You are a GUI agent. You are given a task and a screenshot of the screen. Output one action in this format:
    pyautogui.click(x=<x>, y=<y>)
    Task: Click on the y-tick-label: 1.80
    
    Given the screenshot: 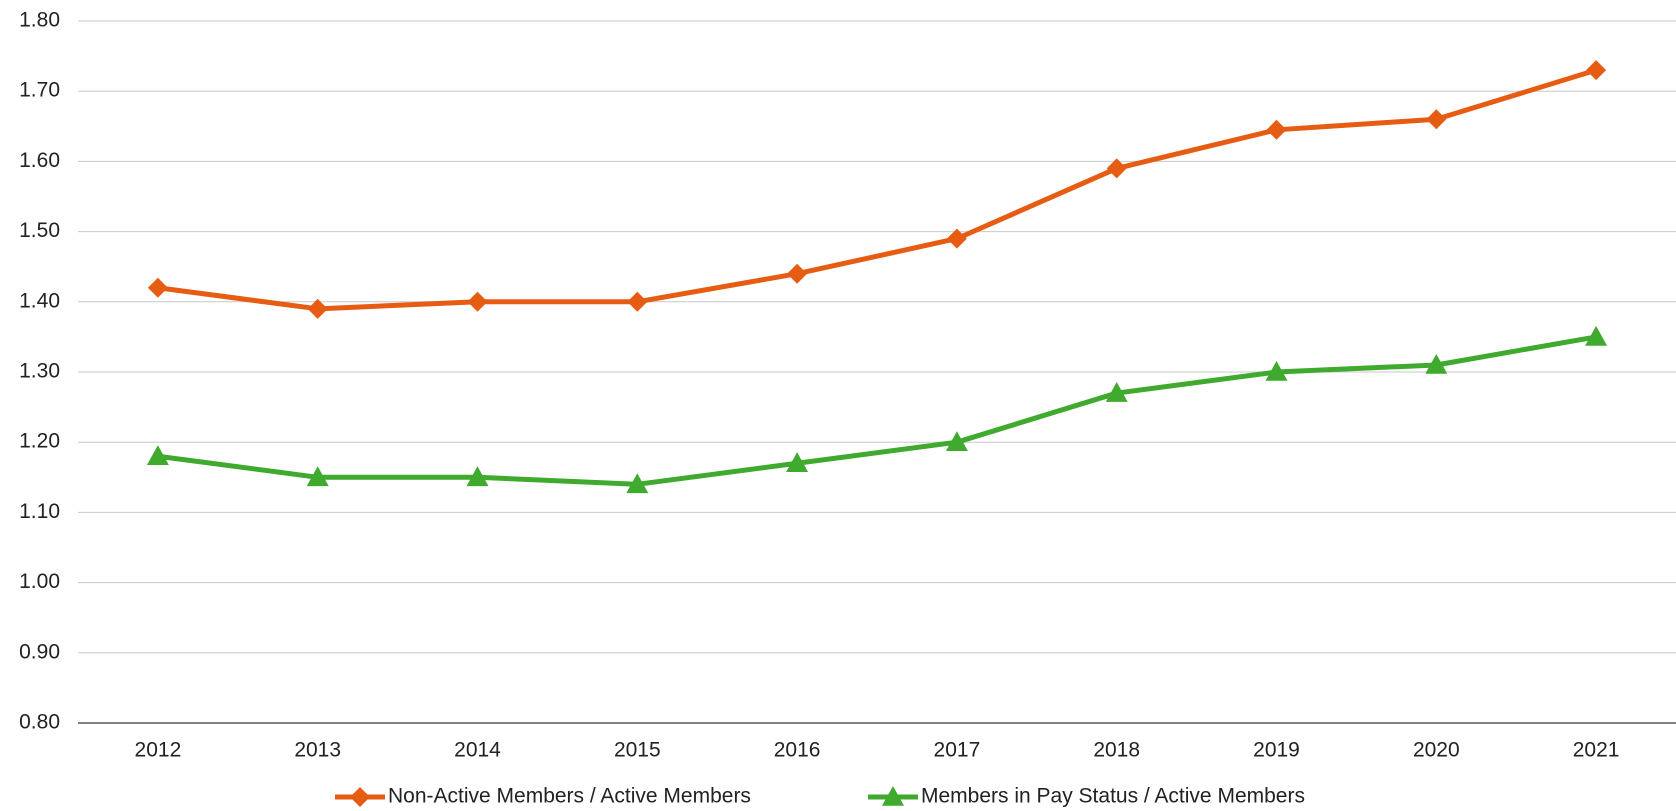 What is the action you would take?
    pyautogui.click(x=39, y=20)
    